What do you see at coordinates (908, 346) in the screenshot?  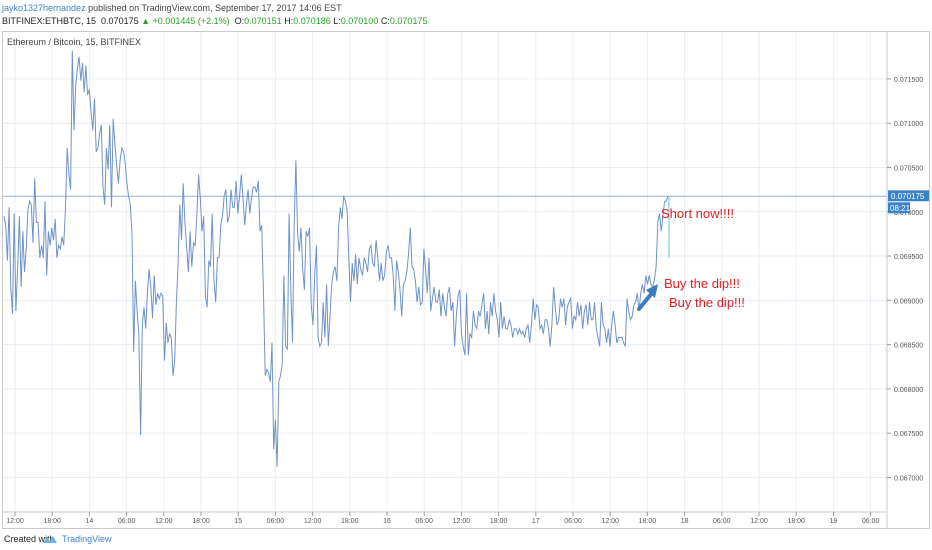 I see `y-tick-label: 0.068500` at bounding box center [908, 346].